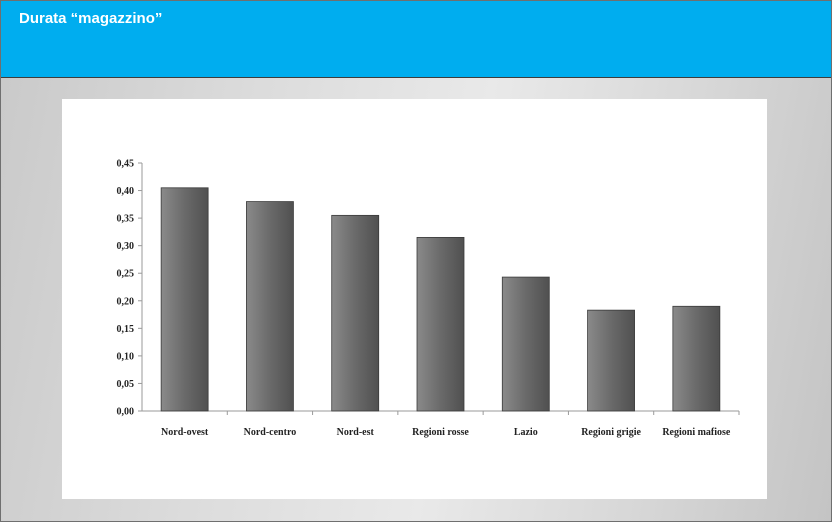 This screenshot has height=522, width=832. I want to click on x-tick-label: Regioni rosse, so click(440, 432).